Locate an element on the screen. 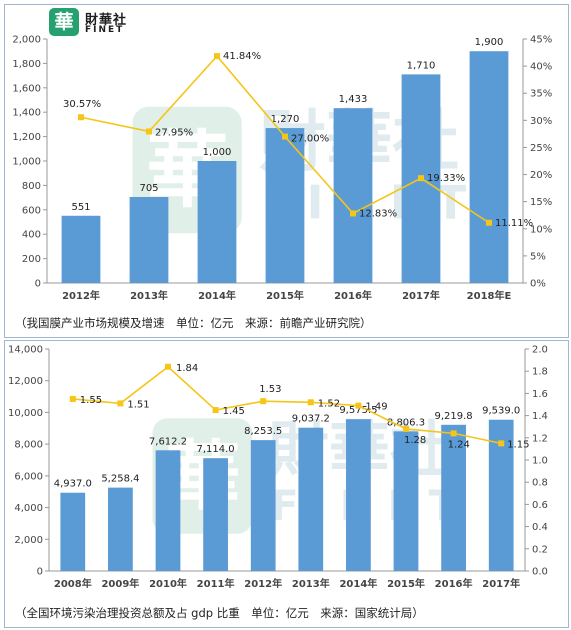 This screenshot has width=571, height=630. bar-data-label: 1,270 is located at coordinates (285, 119).